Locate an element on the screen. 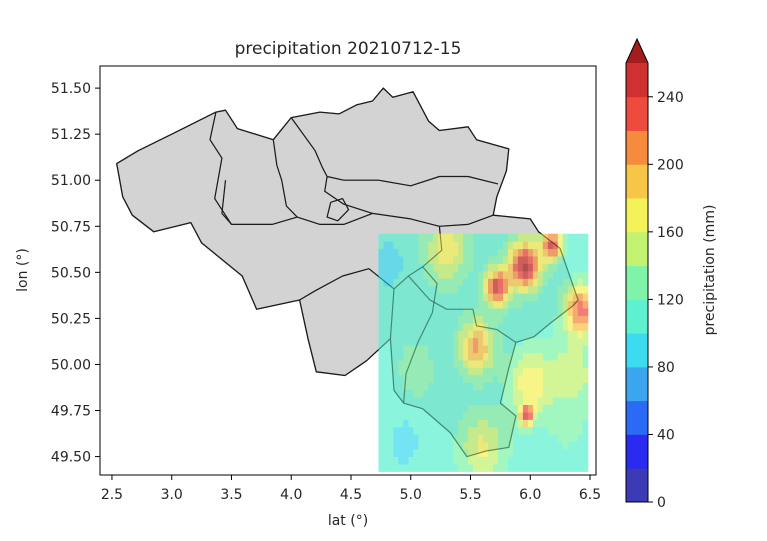 This screenshot has width=767, height=541. colorbar-segment is located at coordinates (637, 384).